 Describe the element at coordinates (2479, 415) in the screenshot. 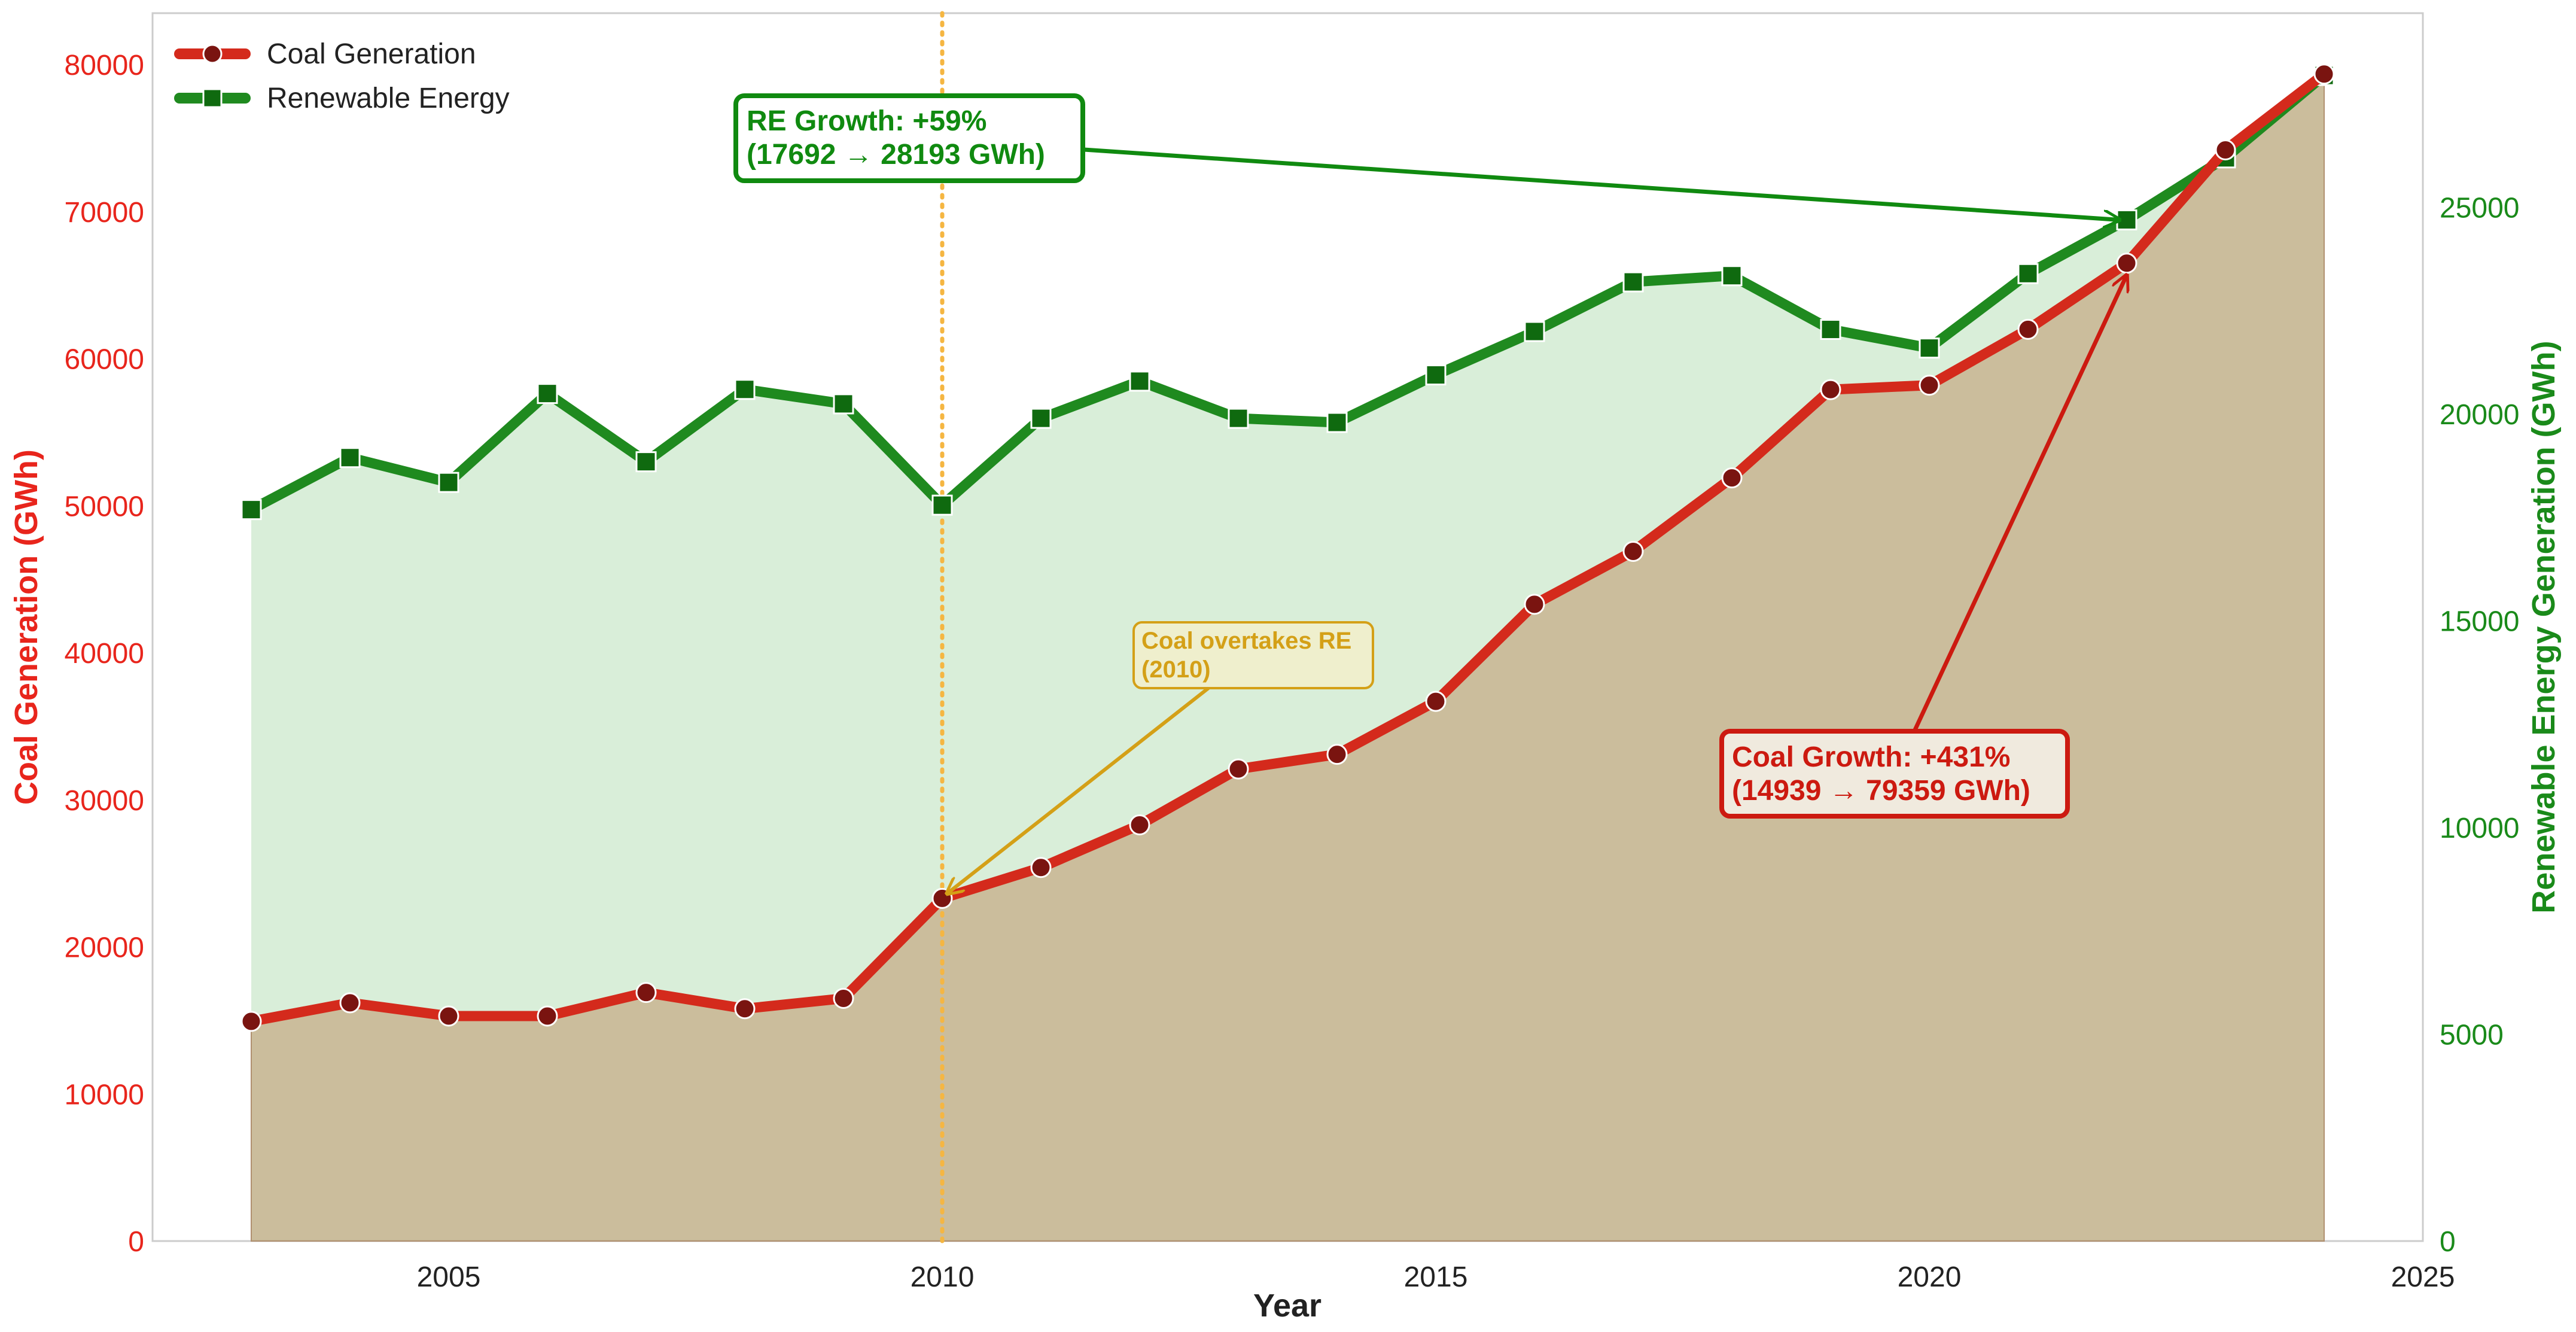

I see `right-y-tick-label: 20000` at that location.